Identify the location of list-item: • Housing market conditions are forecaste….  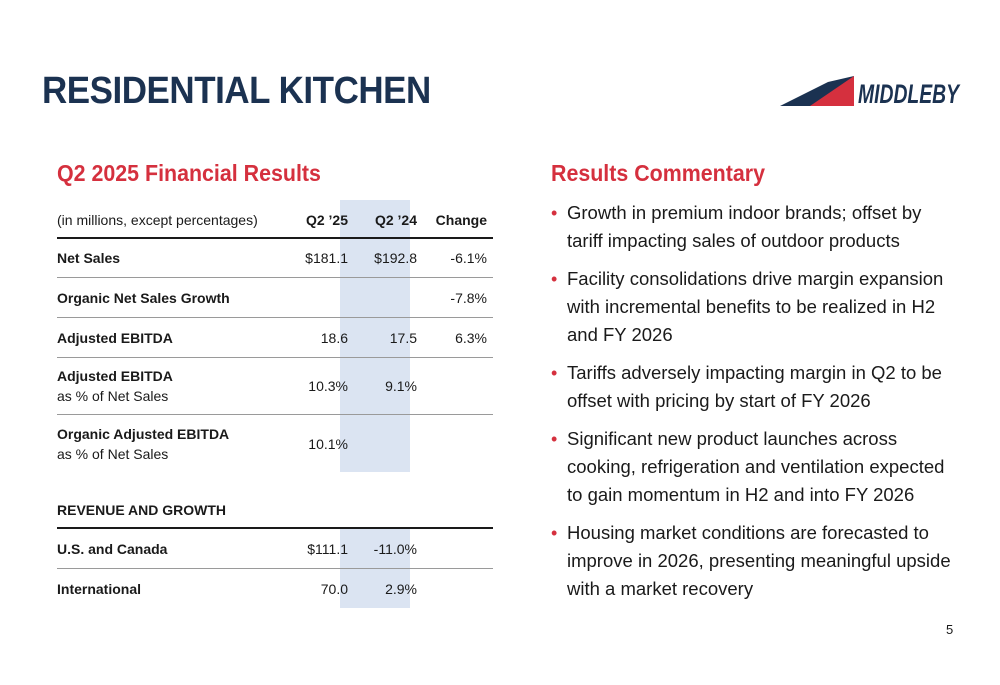
(751, 561).